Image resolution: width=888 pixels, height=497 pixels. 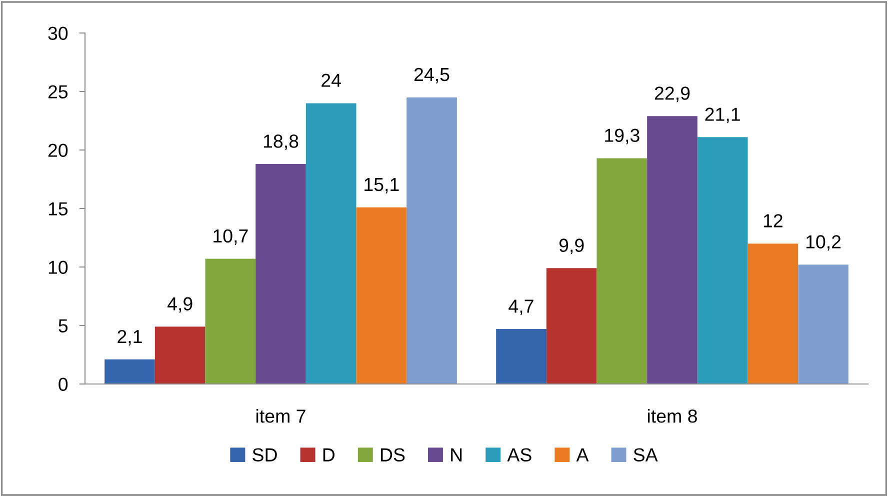 What do you see at coordinates (58, 33) in the screenshot?
I see `y-tick-label: 30` at bounding box center [58, 33].